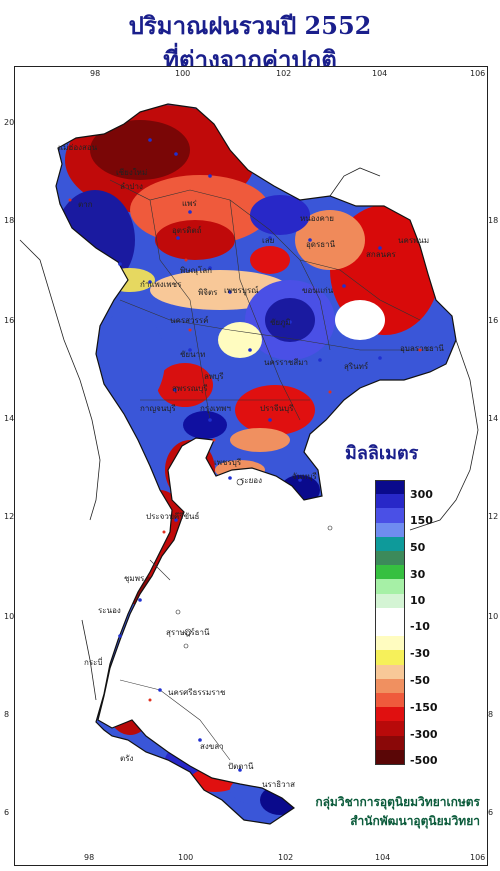 The width and height of the screenshot is (500, 871). Describe the element at coordinates (422, 348) in the screenshot. I see `label-ubon: อุบลราชธานี` at that location.